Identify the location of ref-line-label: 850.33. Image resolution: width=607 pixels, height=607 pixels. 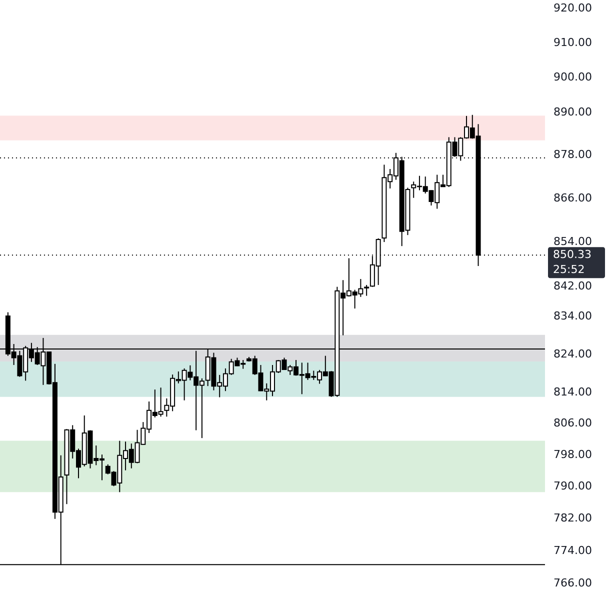
(572, 255).